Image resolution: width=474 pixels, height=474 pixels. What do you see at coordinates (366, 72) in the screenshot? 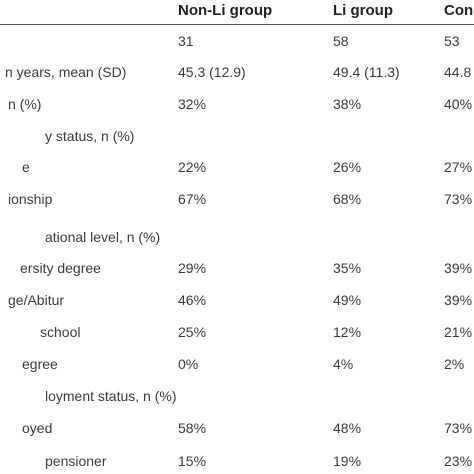
I see `cell-value: 49.4 (11.3)` at bounding box center [366, 72].